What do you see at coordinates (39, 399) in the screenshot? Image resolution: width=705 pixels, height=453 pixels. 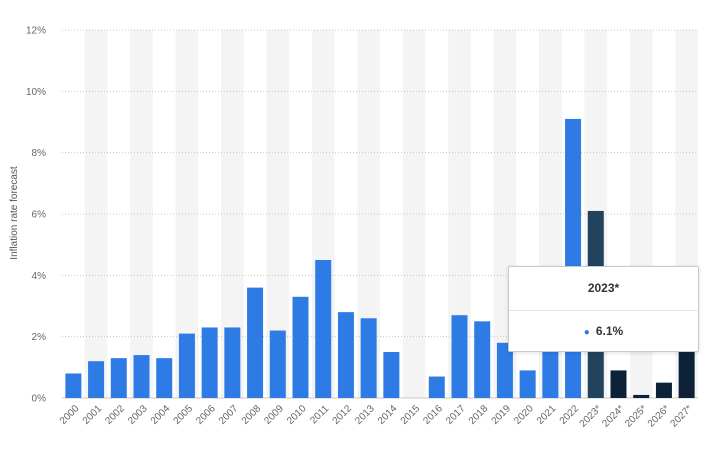 I see `y-tick-label: 0%` at bounding box center [39, 399].